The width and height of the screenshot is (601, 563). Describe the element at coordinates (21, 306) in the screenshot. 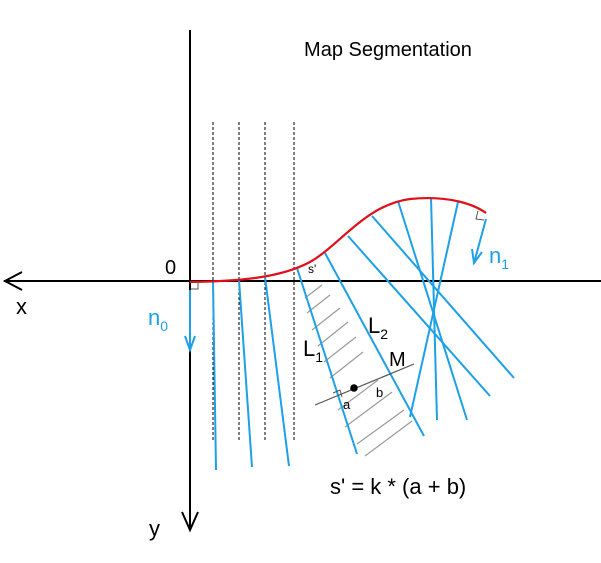

I see `x-axis-label: x` at that location.